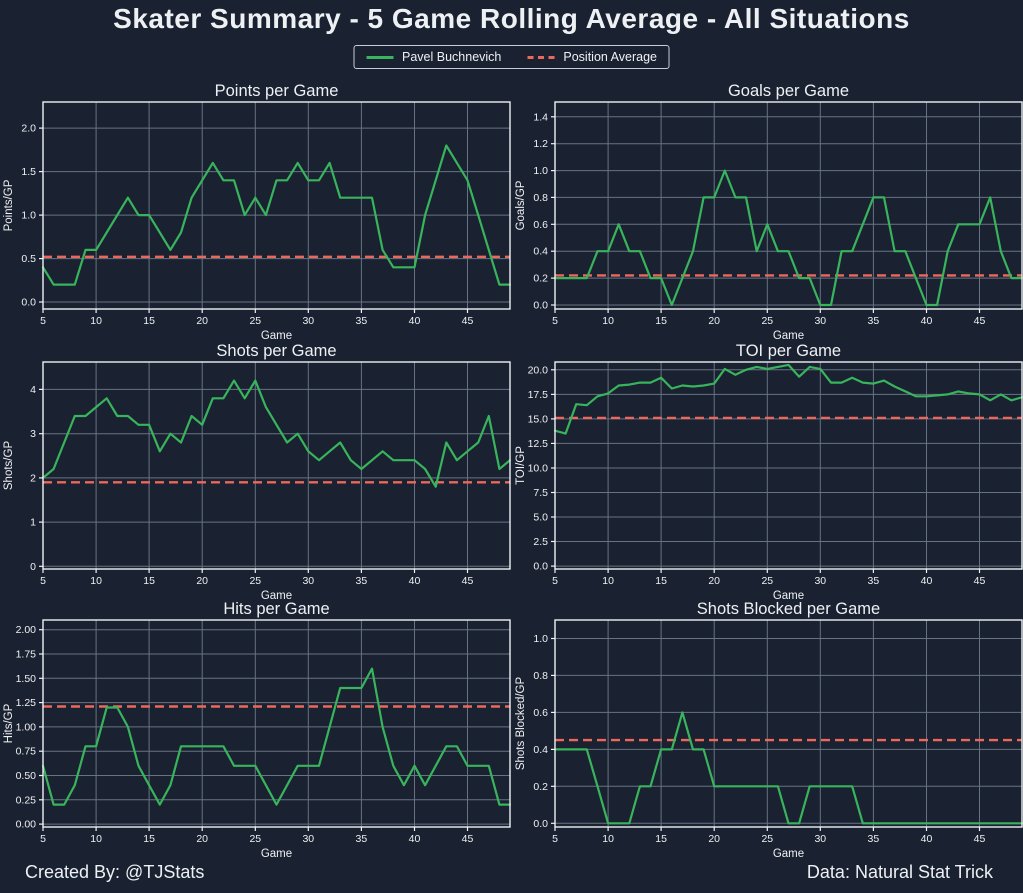  Describe the element at coordinates (28, 172) in the screenshot. I see `svg-text: 1.5` at that location.